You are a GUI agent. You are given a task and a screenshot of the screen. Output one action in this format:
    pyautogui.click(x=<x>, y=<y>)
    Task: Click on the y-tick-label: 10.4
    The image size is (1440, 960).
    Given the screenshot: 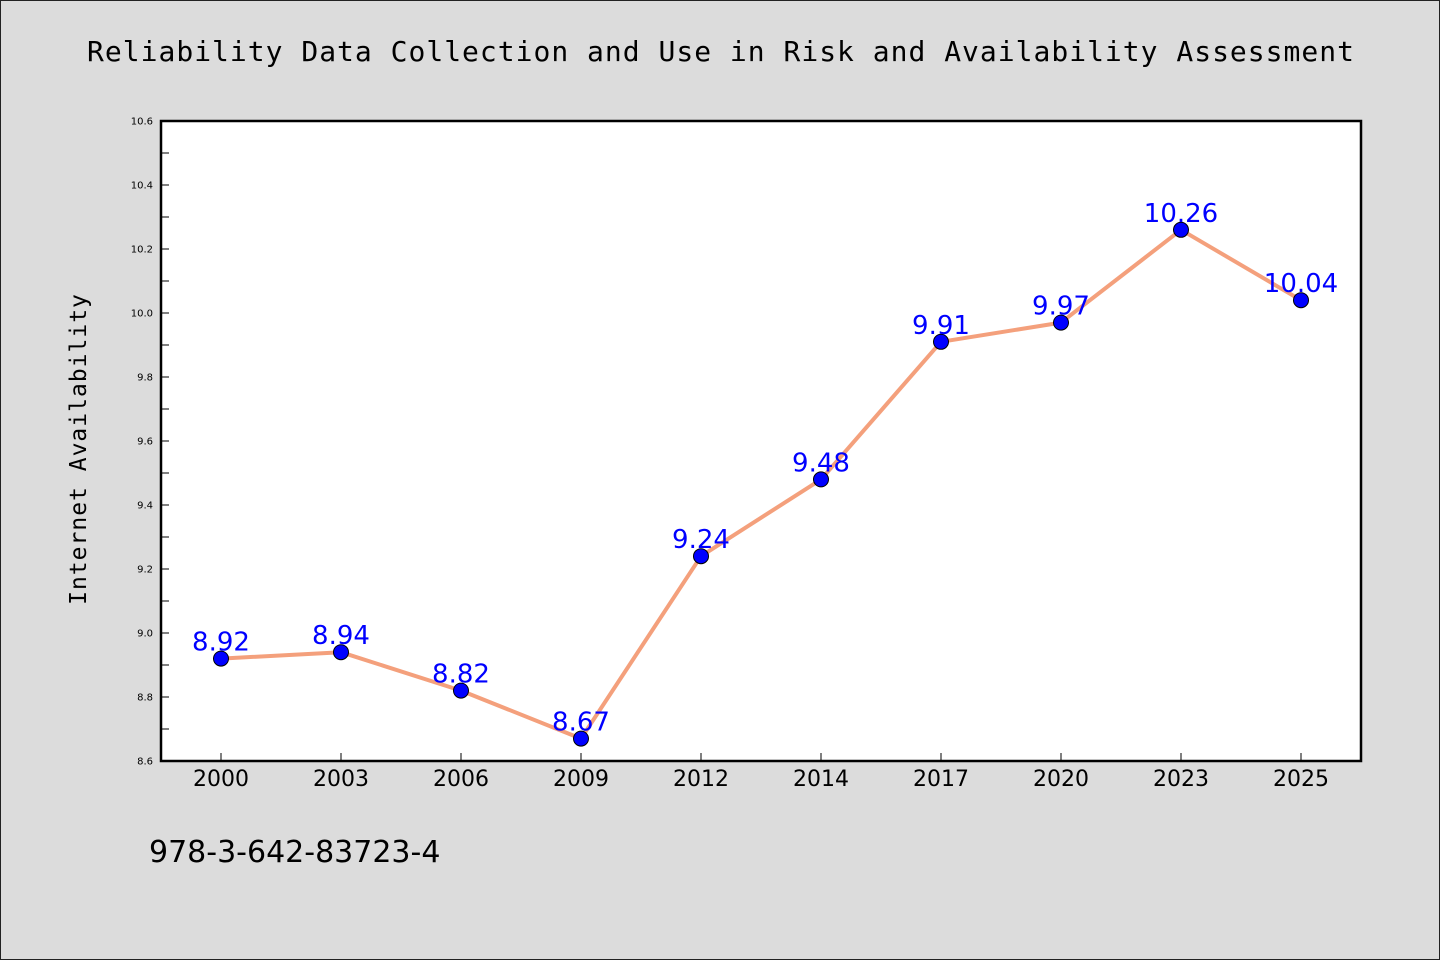 What is the action you would take?
    pyautogui.click(x=142, y=186)
    